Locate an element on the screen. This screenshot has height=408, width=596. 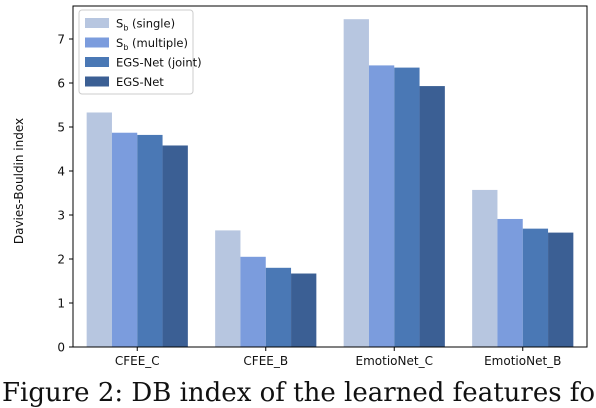
y-tick-label: 7 is located at coordinates (61, 40).